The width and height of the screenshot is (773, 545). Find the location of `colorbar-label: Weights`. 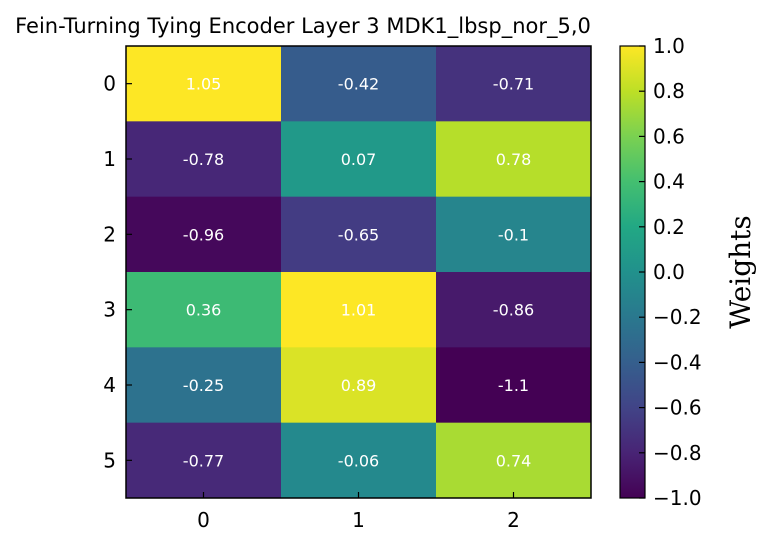

colorbar-label: Weights is located at coordinates (740, 272).